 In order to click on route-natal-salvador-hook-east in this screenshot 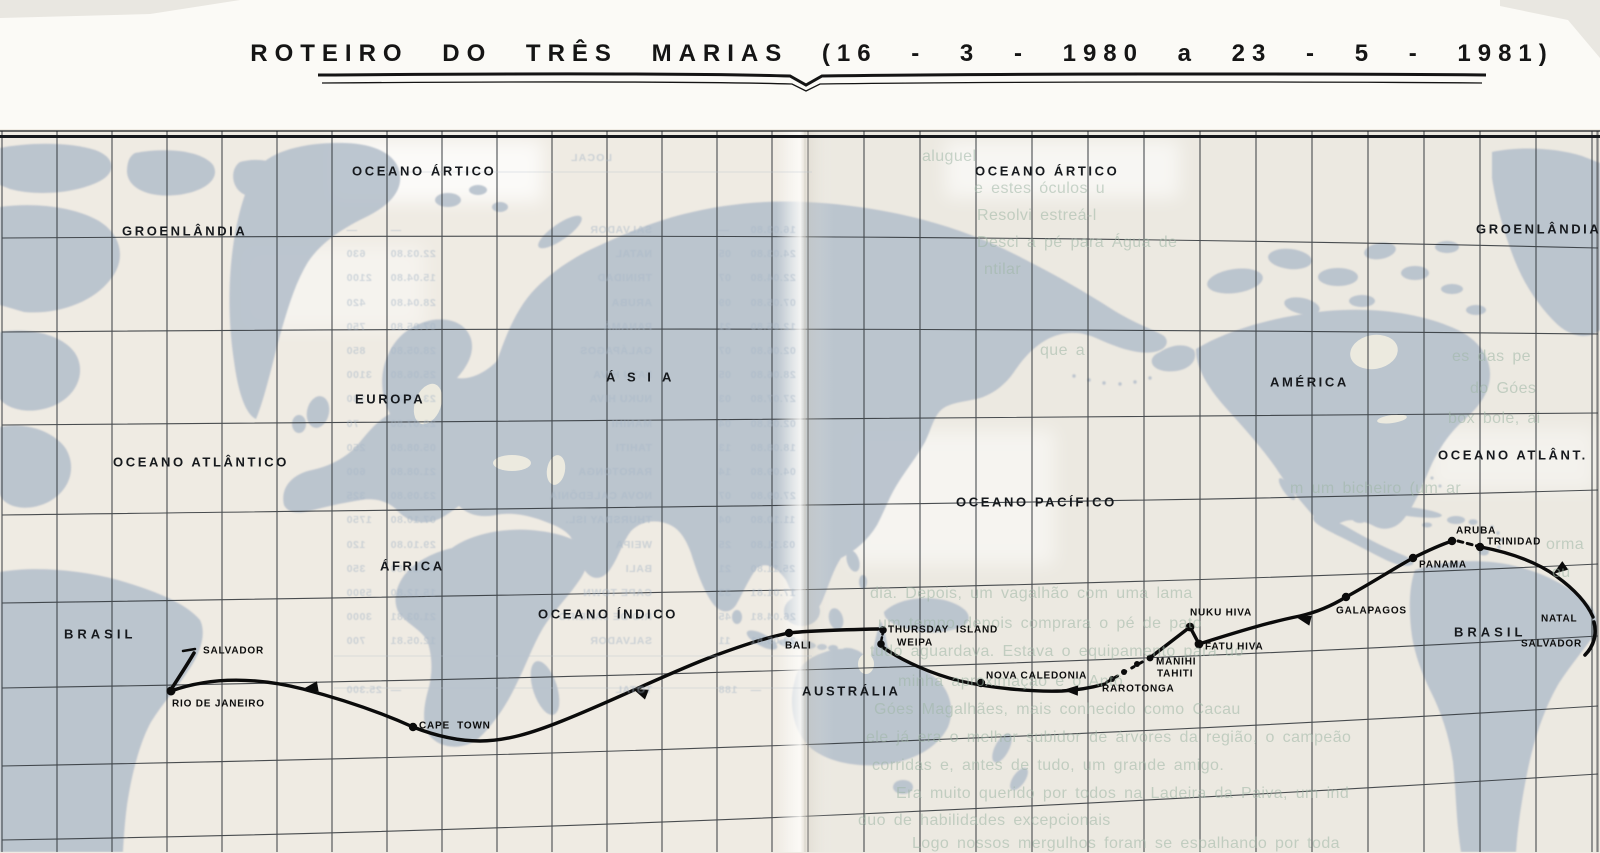, I will do `click(1590, 638)`.